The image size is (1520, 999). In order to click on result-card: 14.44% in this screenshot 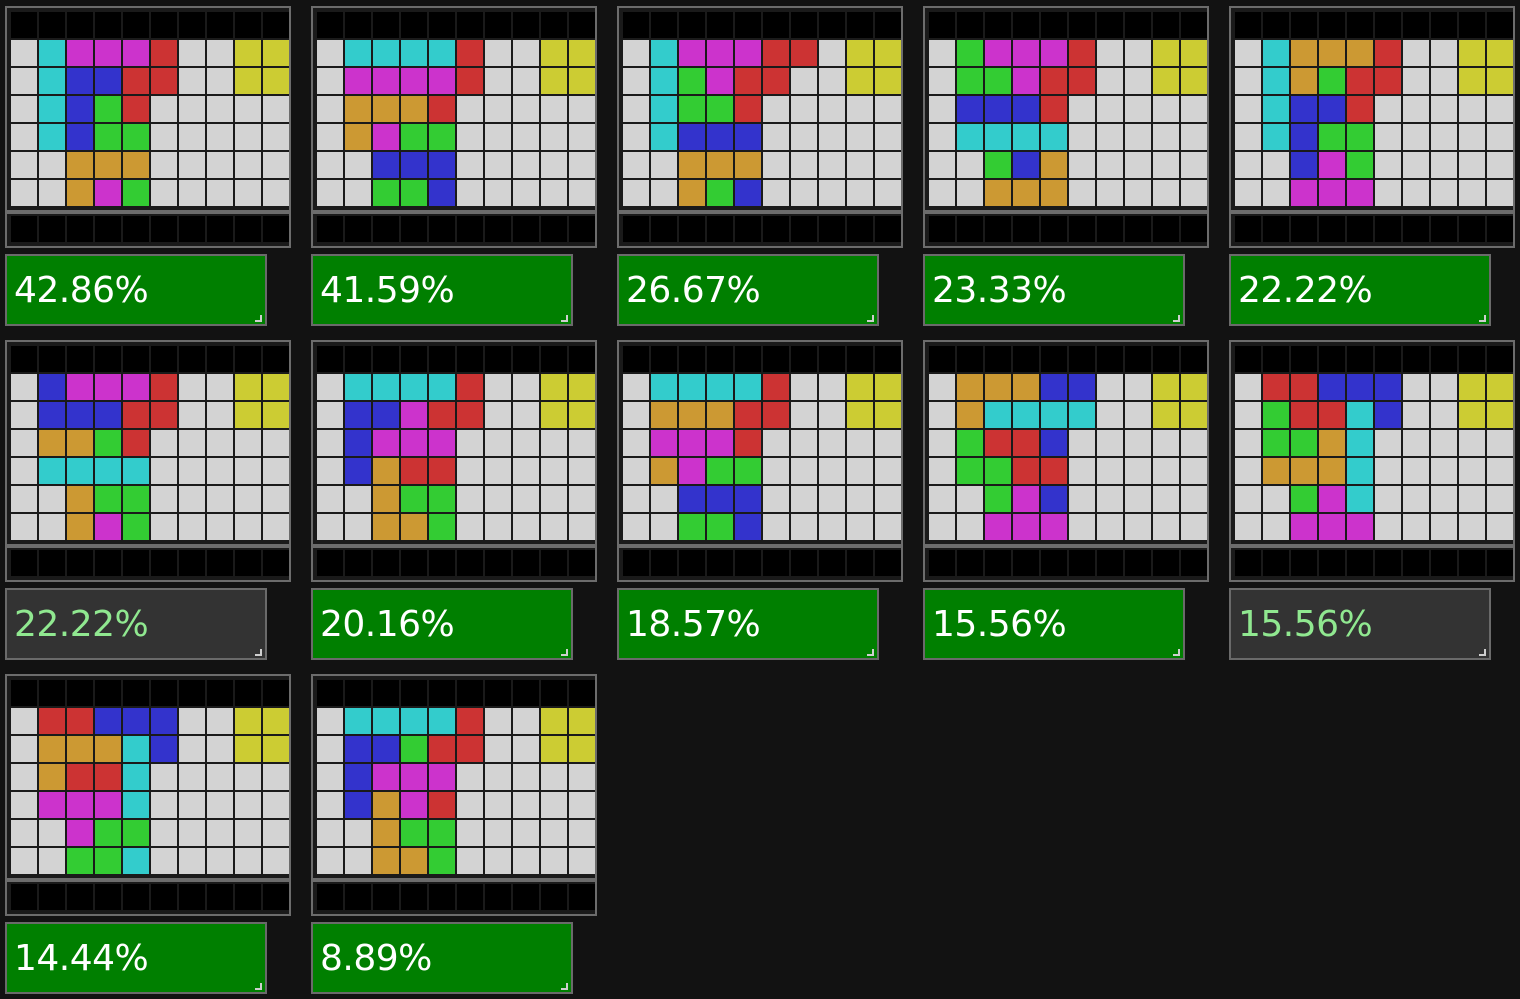, I will do `click(150, 836)`.